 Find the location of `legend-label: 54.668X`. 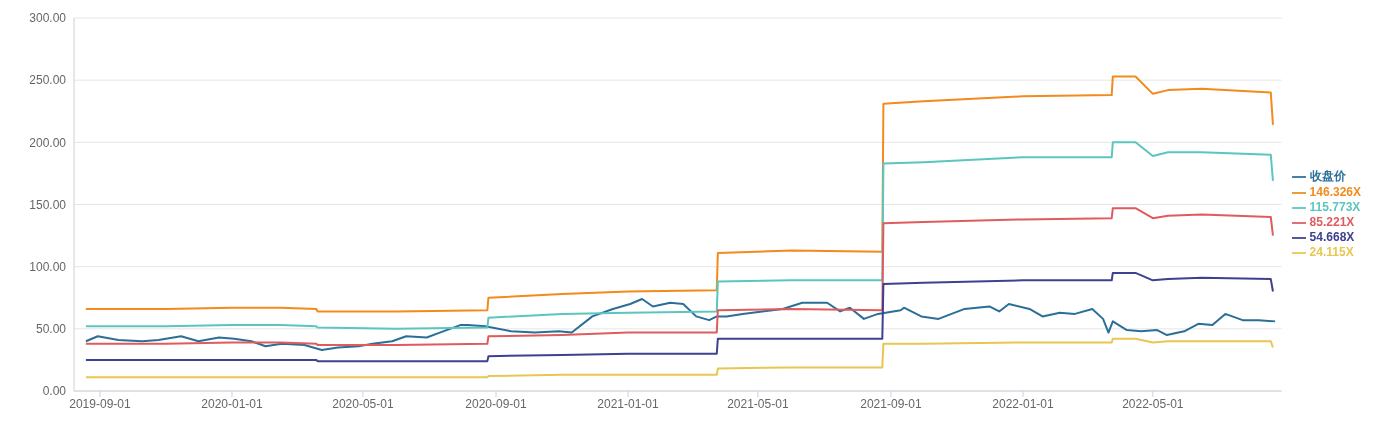

legend-label: 54.668X is located at coordinates (1332, 236).